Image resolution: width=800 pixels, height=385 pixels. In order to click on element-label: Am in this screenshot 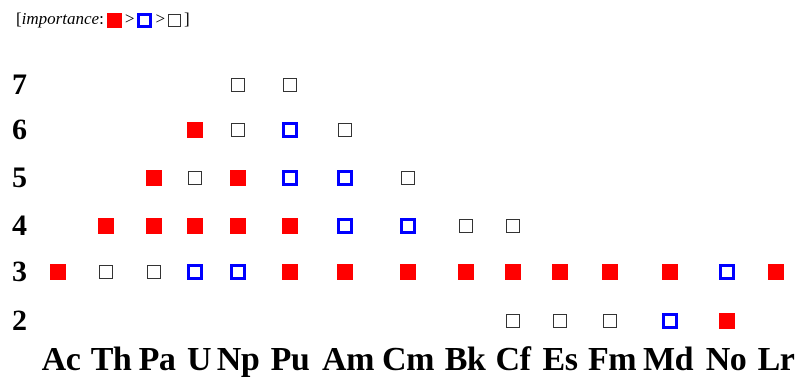, I will do `click(348, 359)`.